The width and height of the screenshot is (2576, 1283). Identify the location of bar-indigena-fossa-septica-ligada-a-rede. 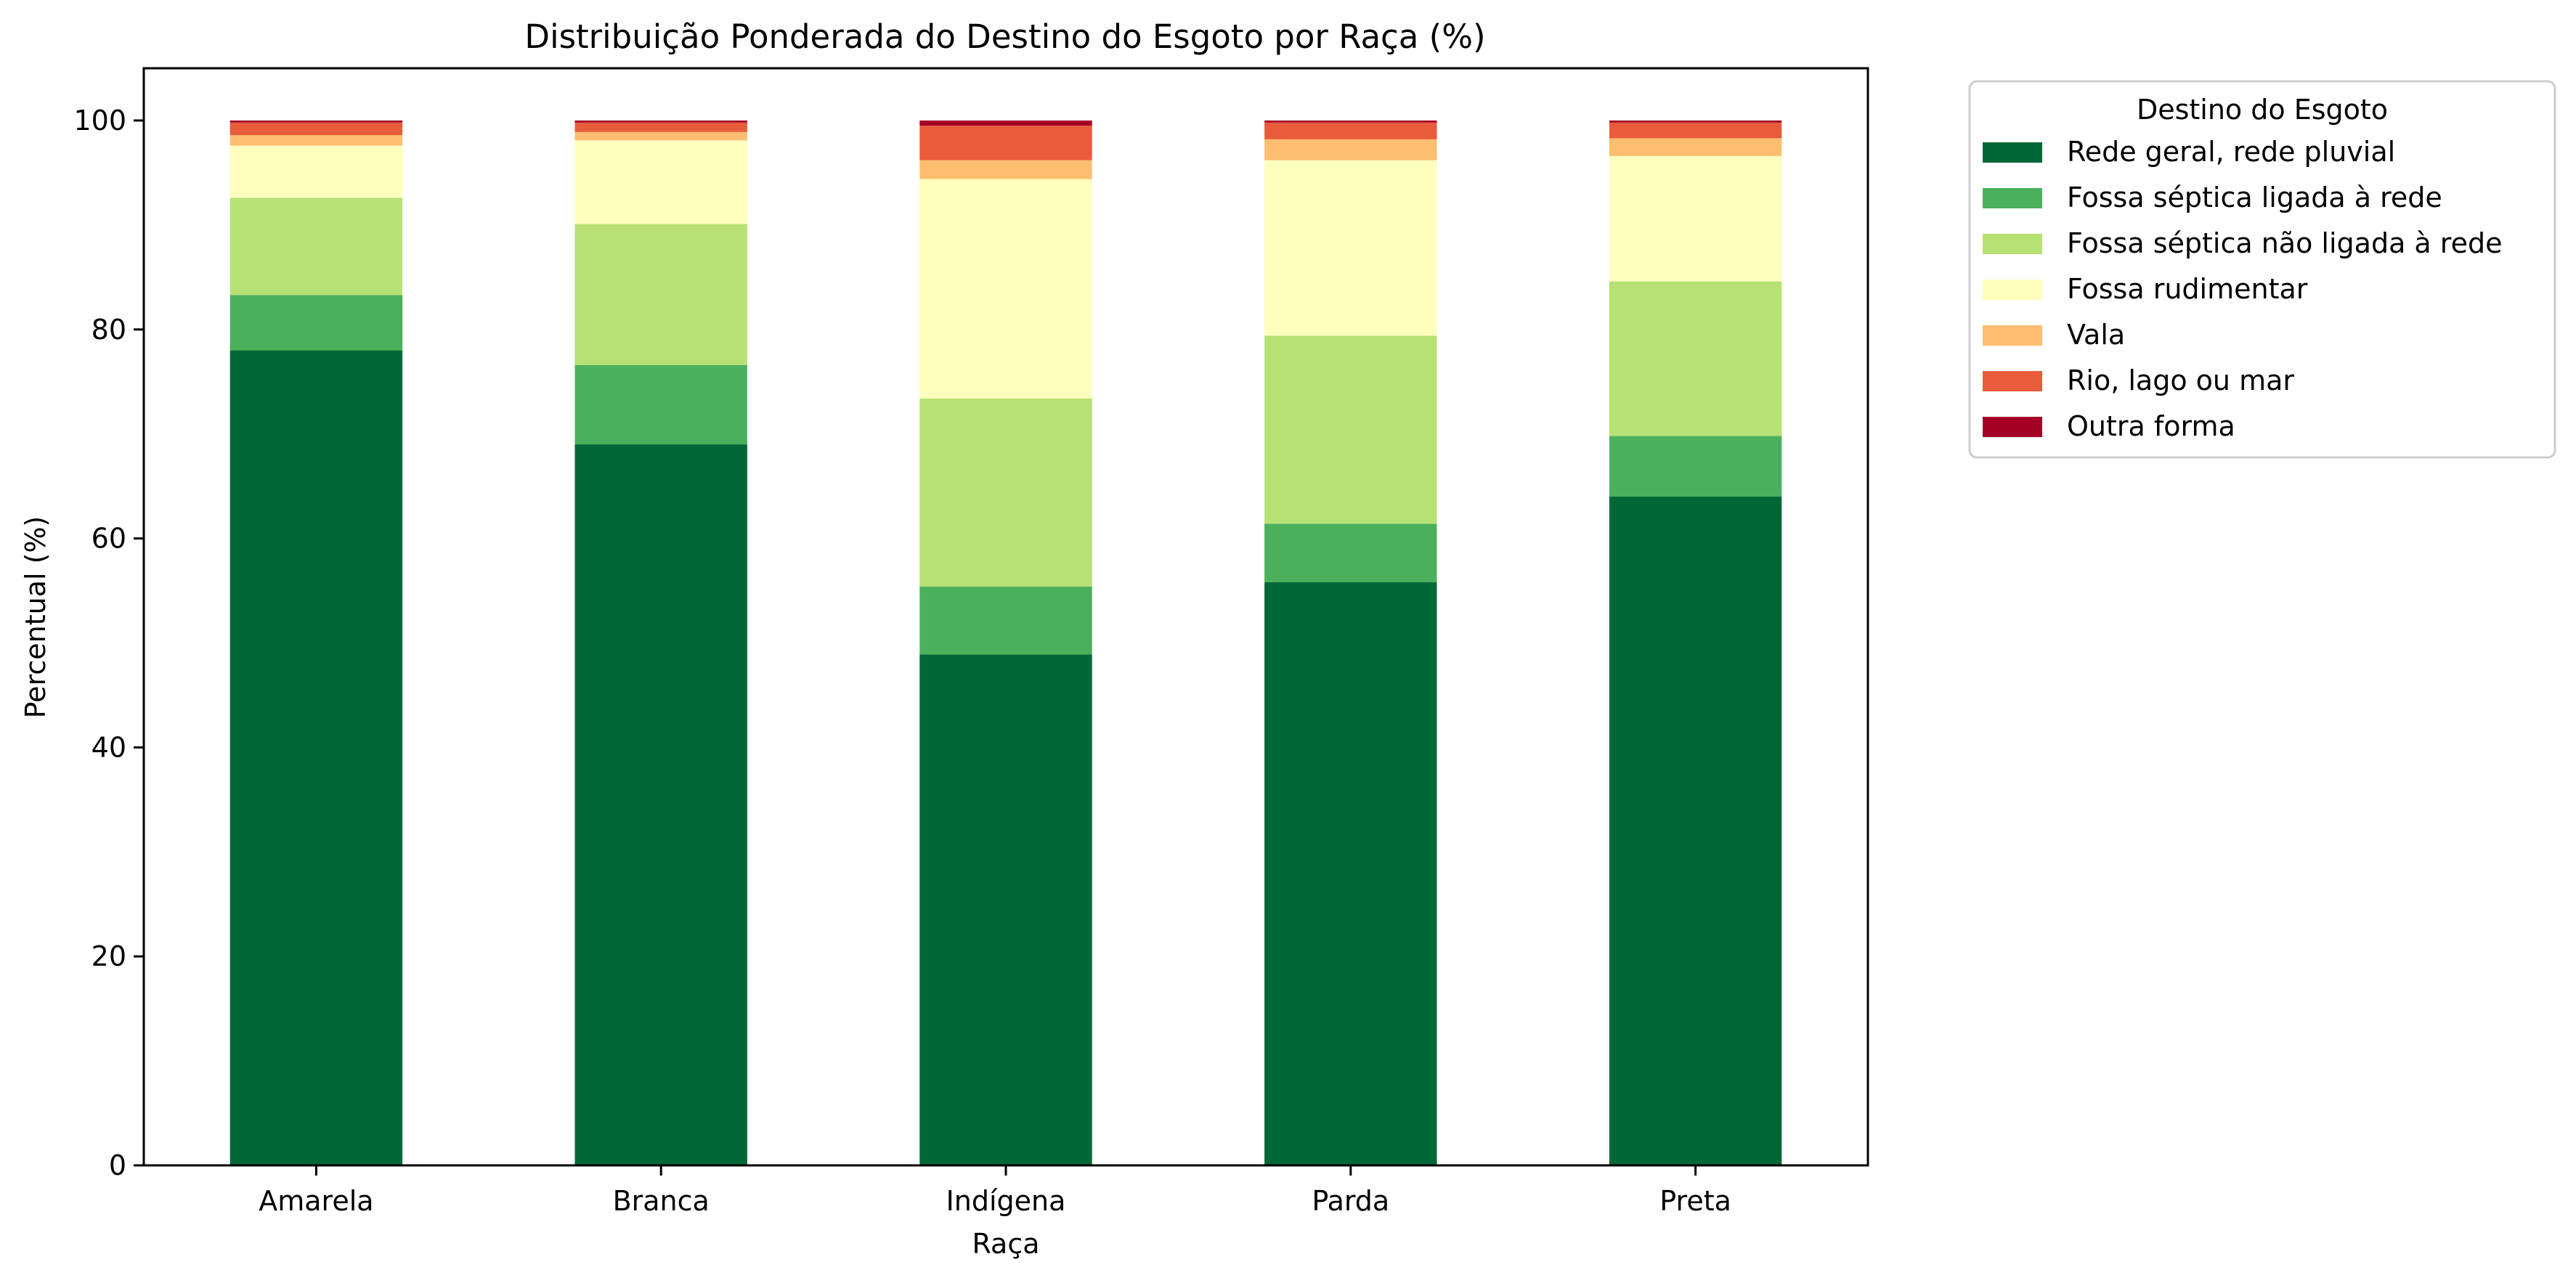
(1006, 620).